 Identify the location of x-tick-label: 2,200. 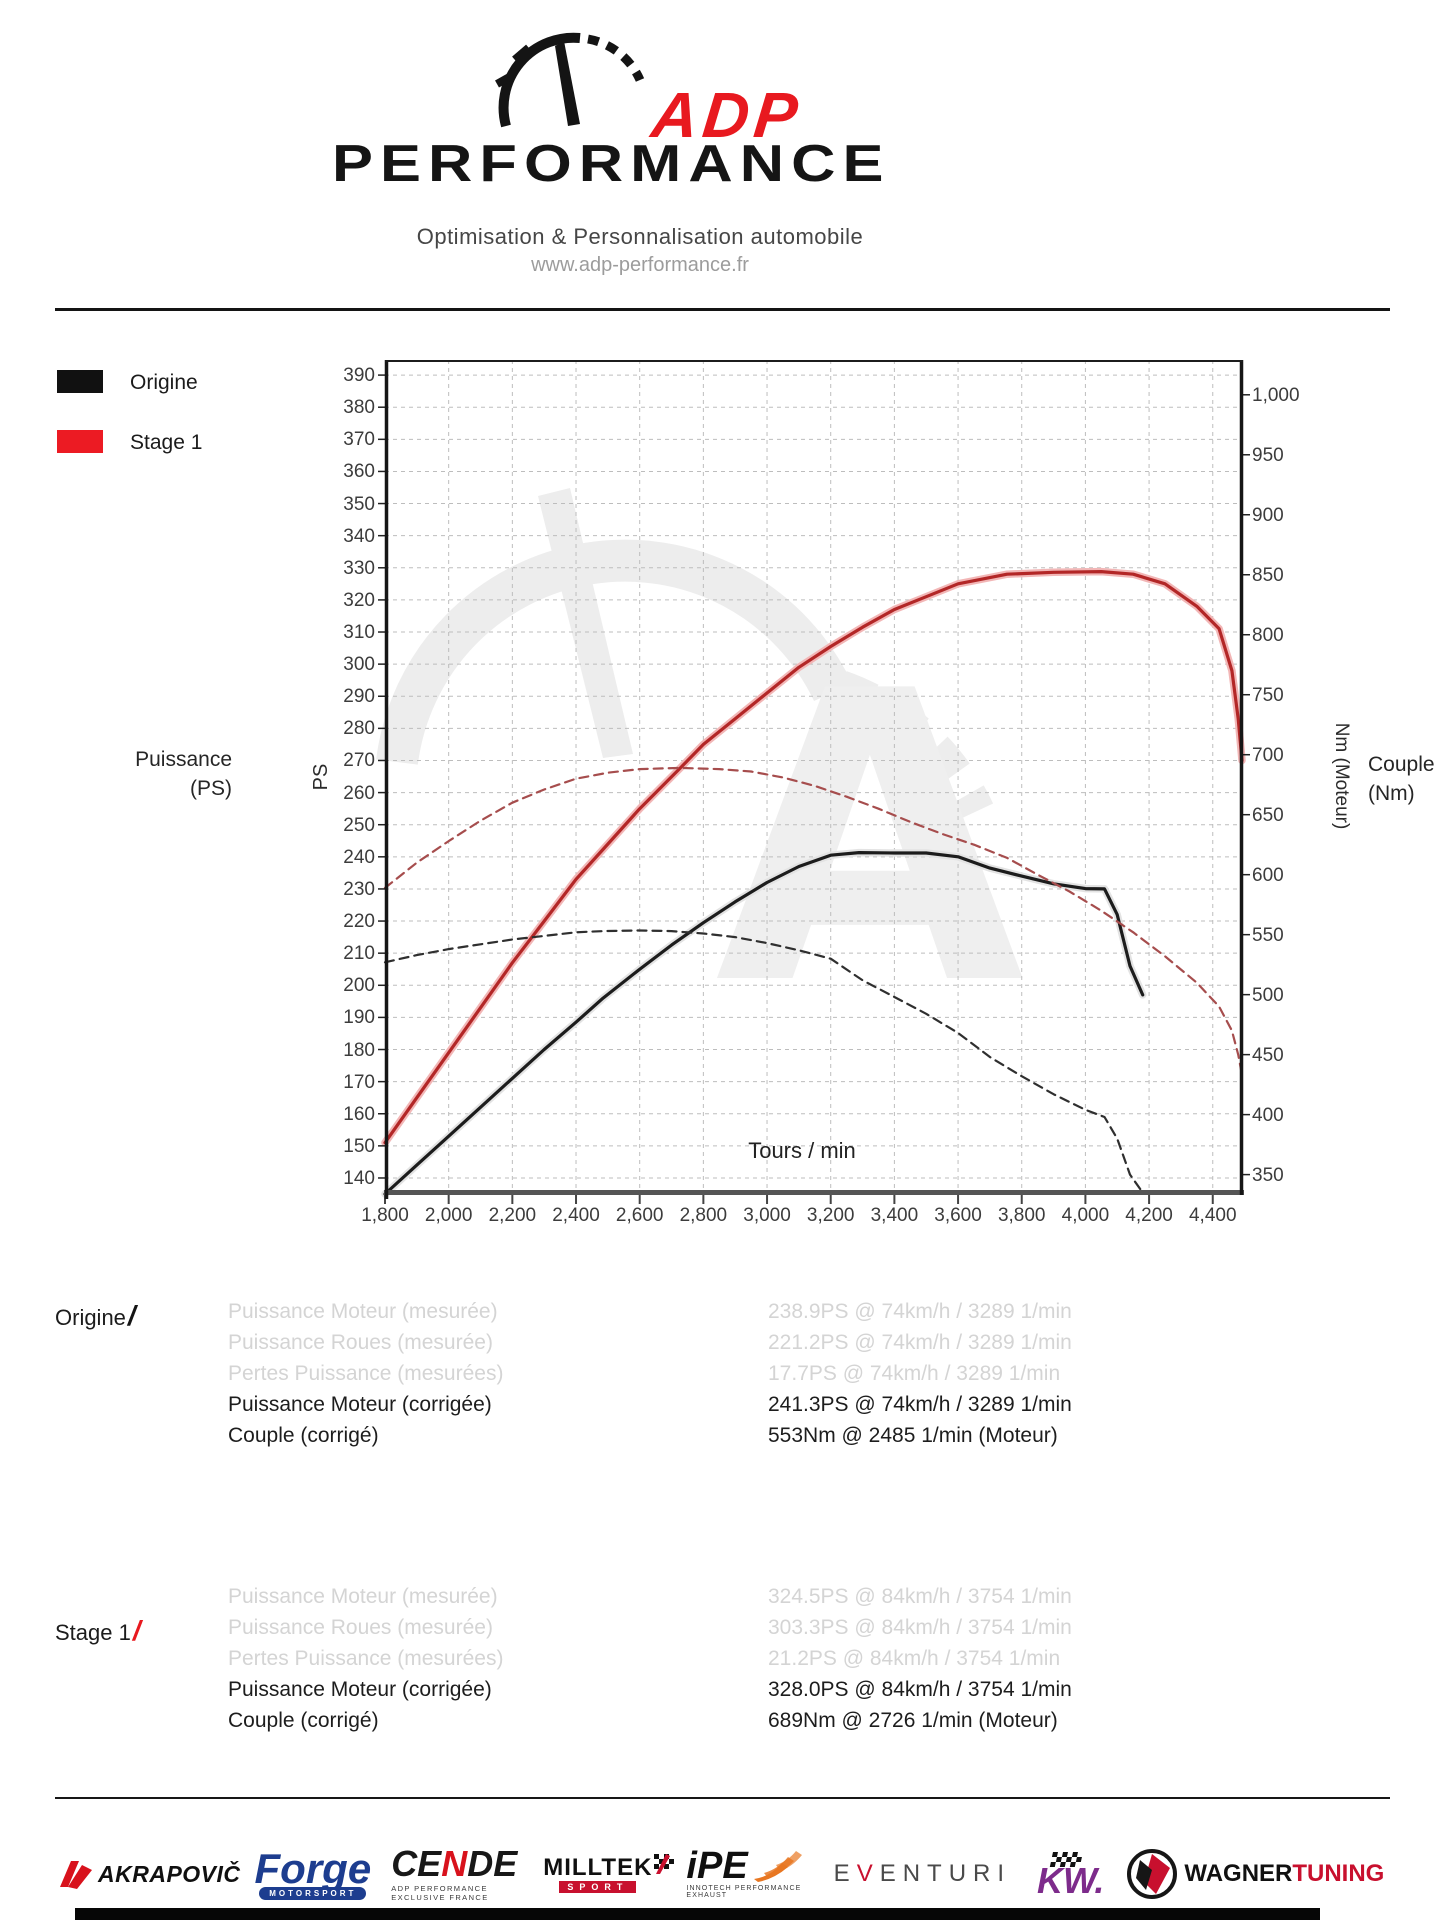
(512, 1215).